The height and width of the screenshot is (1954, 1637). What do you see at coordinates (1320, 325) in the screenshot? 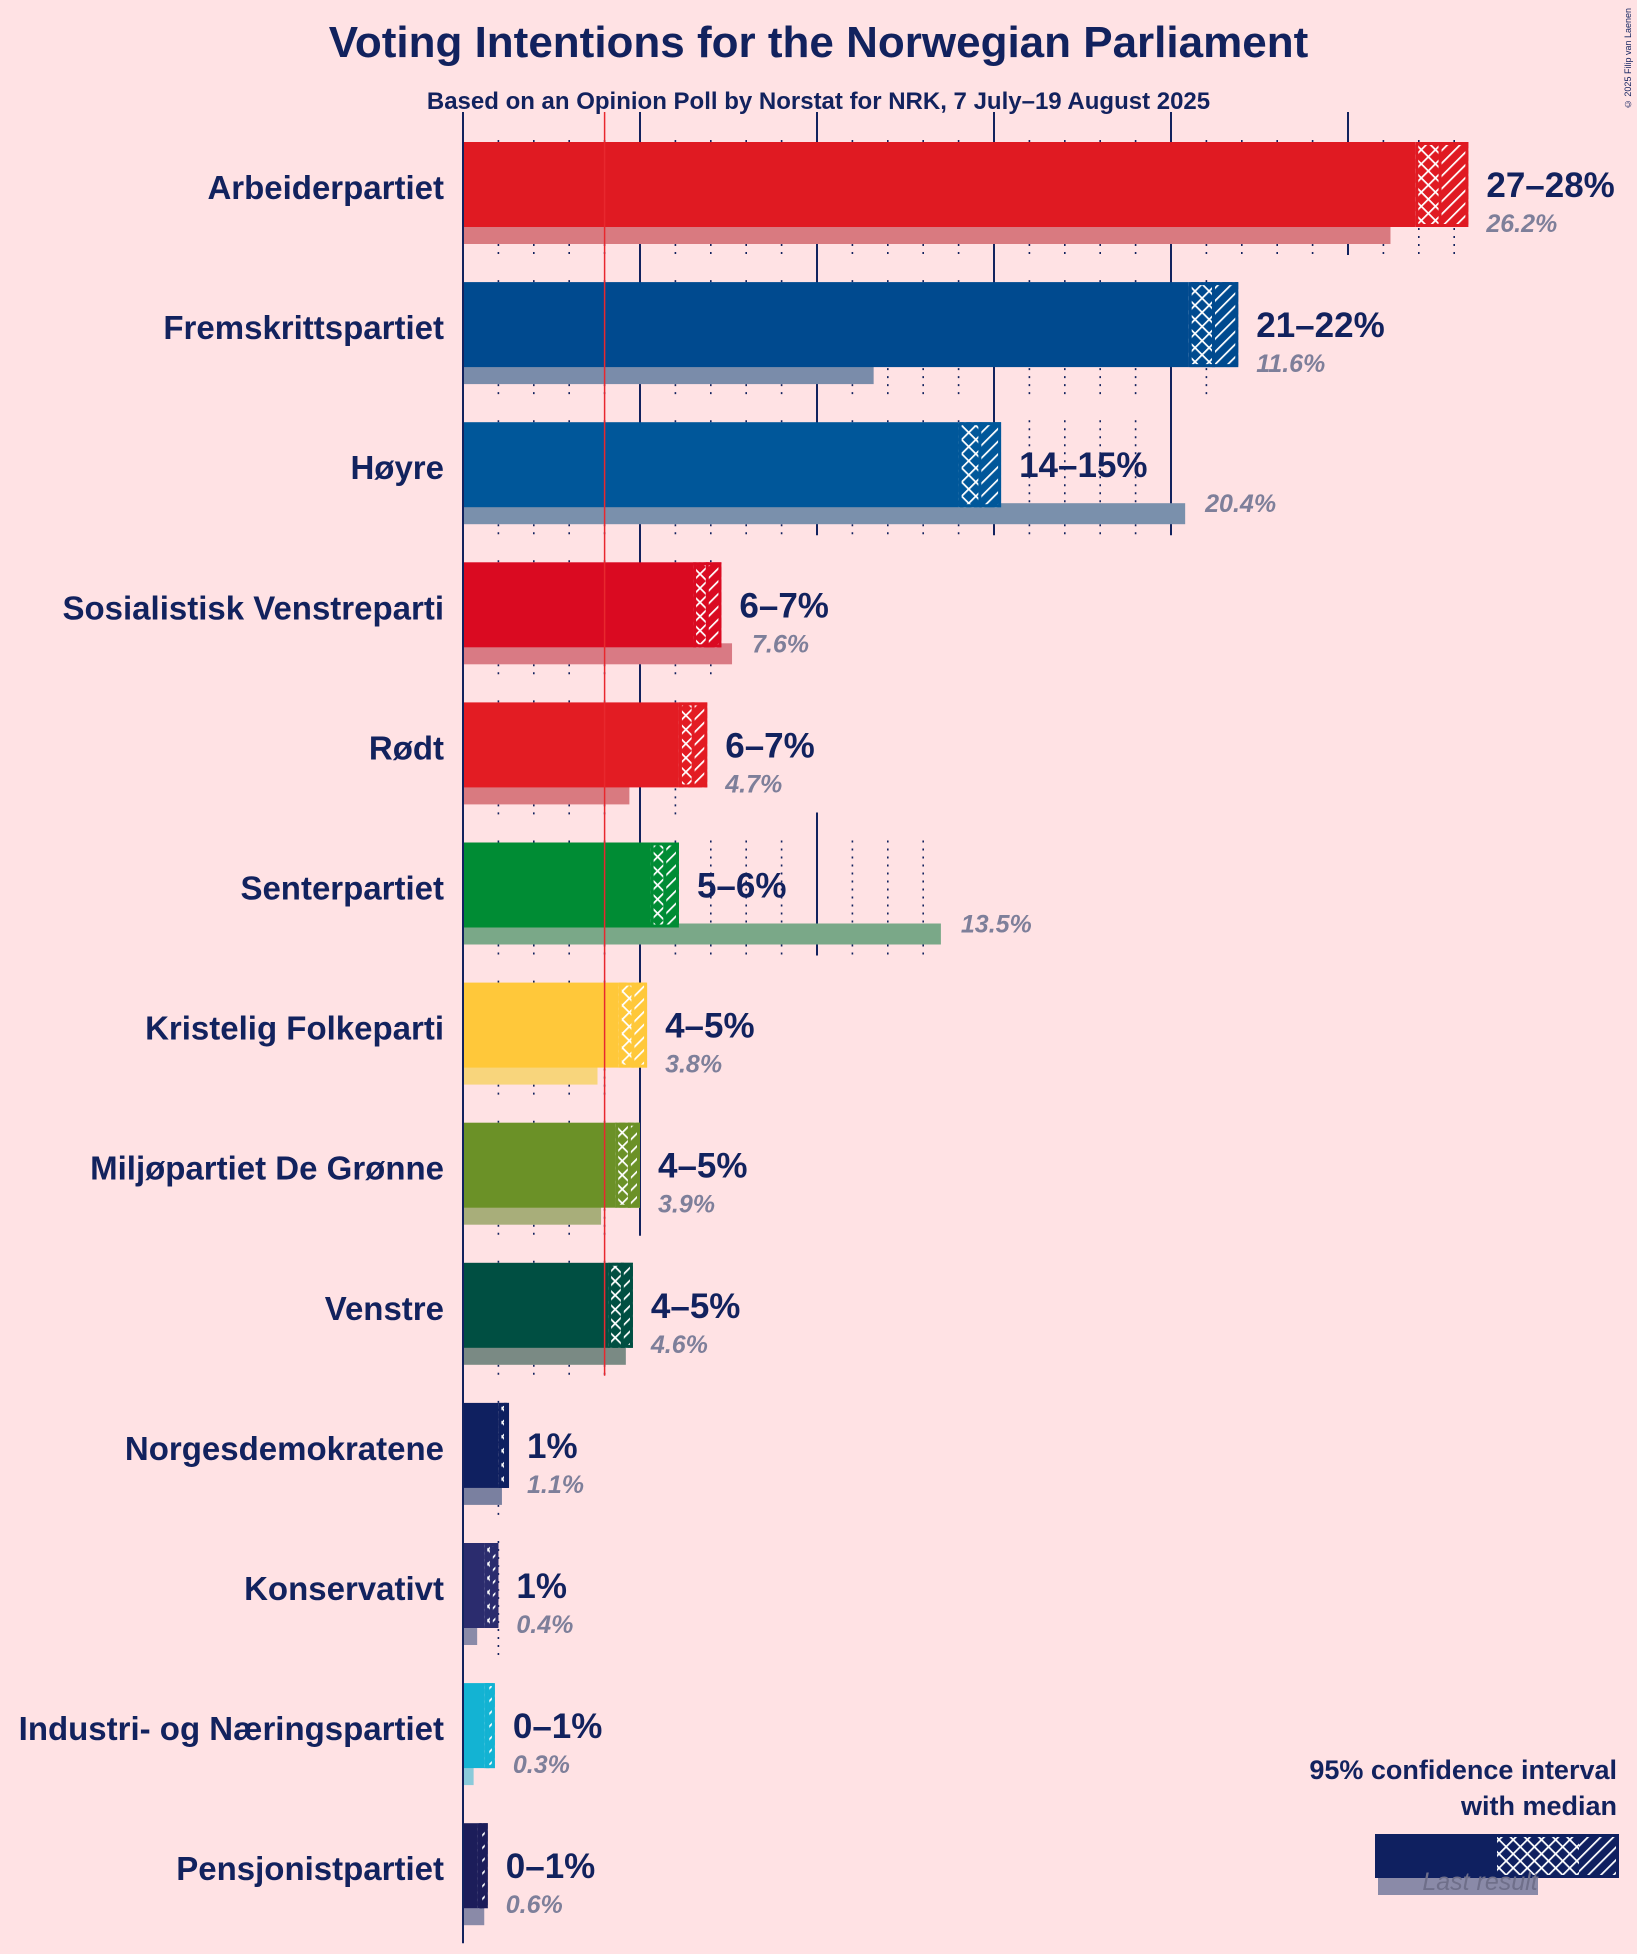
I see `range-label-fremskrittspartiet: 21–22%` at bounding box center [1320, 325].